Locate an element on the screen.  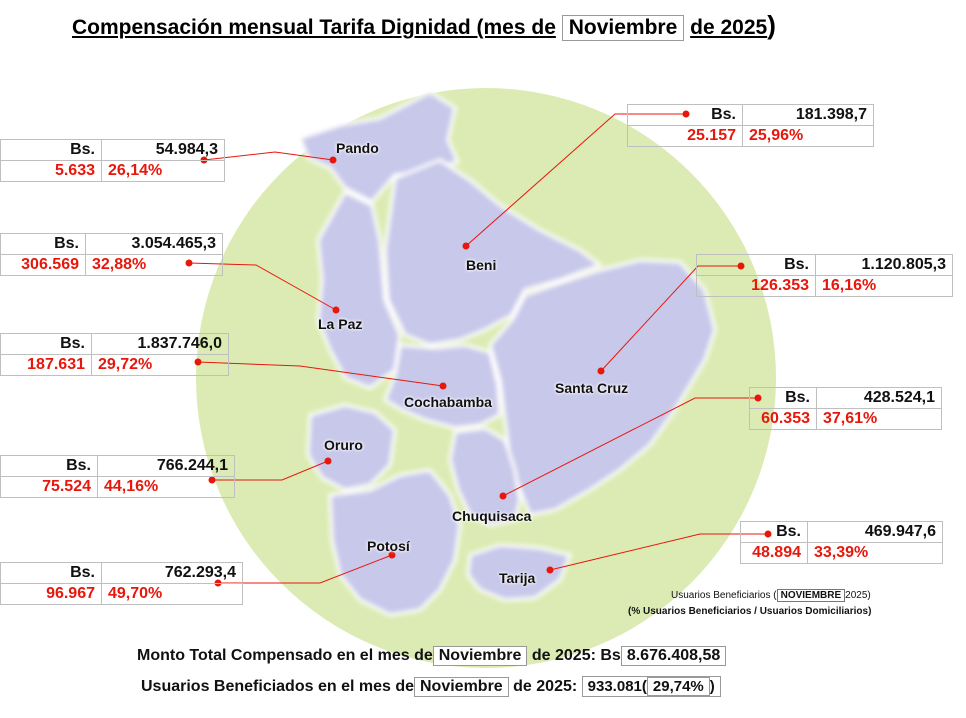
amount-cell: 469.947,6 is located at coordinates (875, 532).